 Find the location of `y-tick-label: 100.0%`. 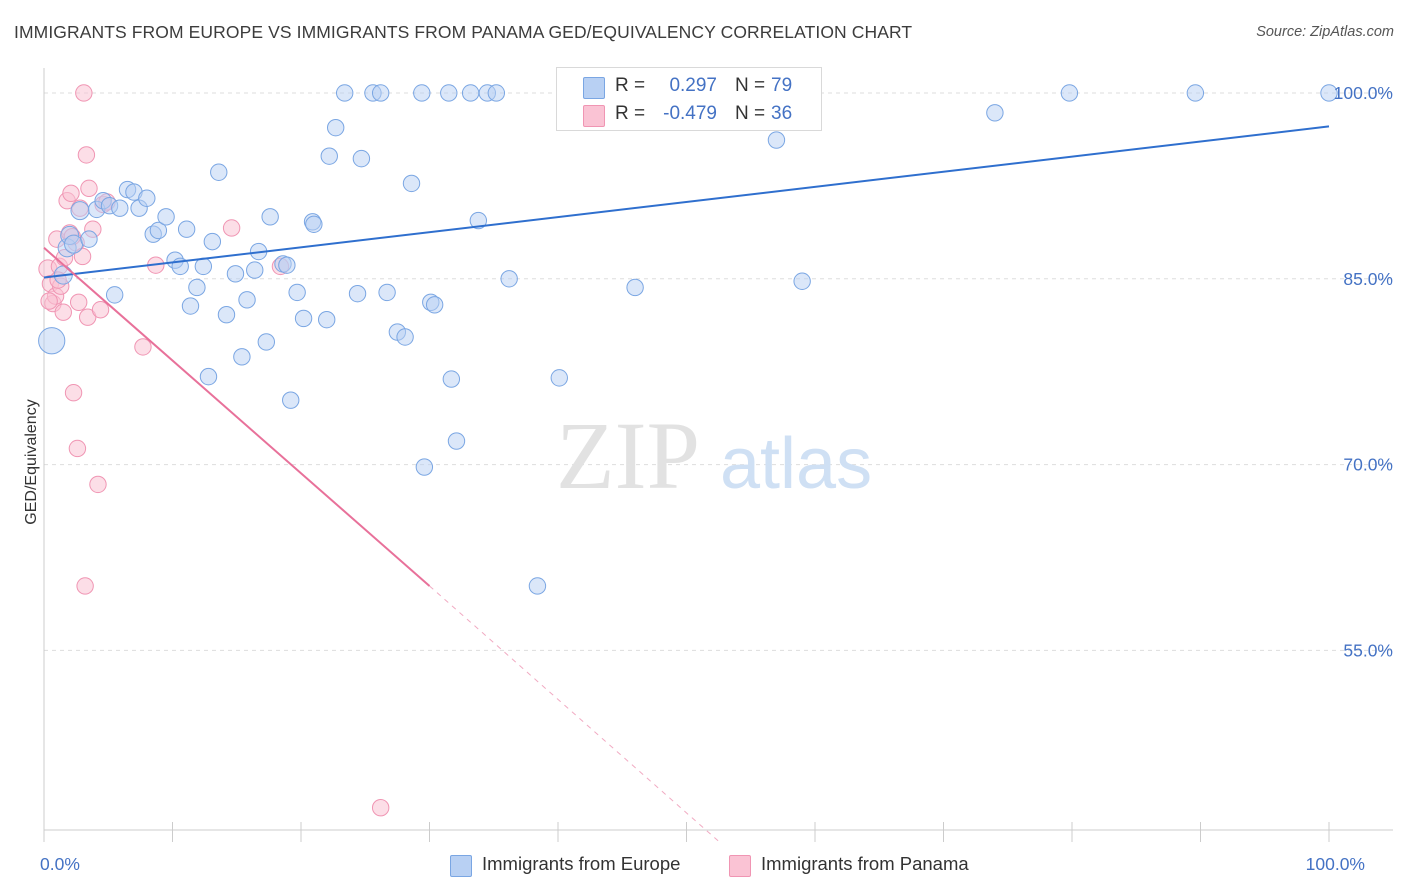

y-tick-label: 100.0% is located at coordinates (1363, 93).